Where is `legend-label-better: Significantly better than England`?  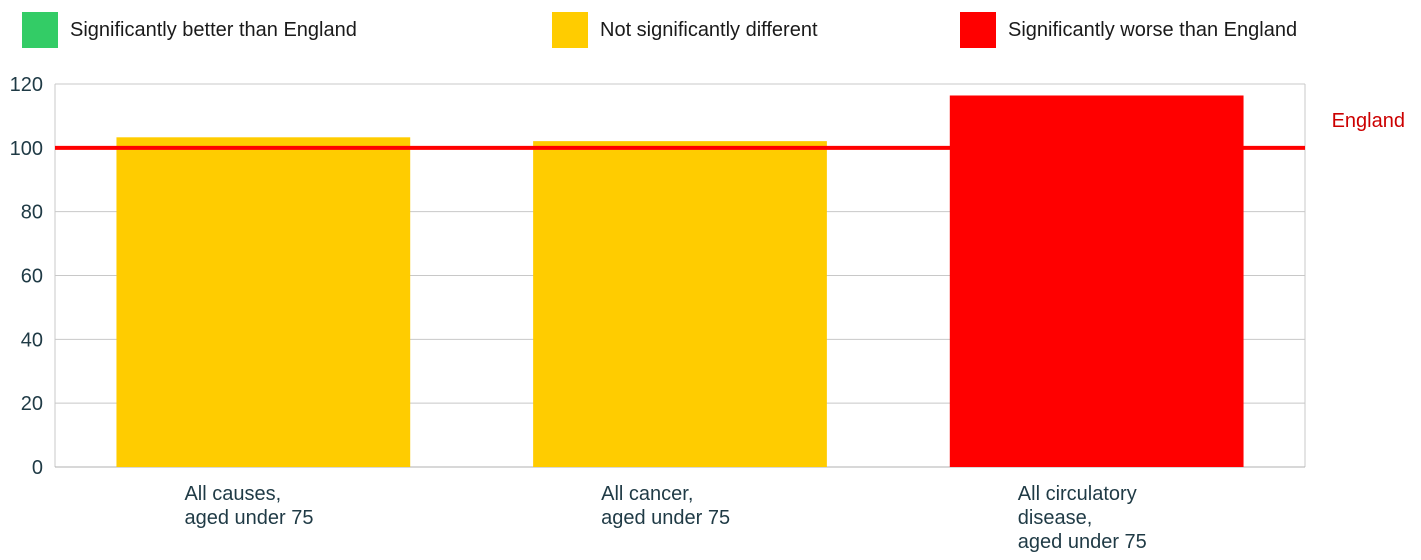 legend-label-better: Significantly better than England is located at coordinates (213, 29).